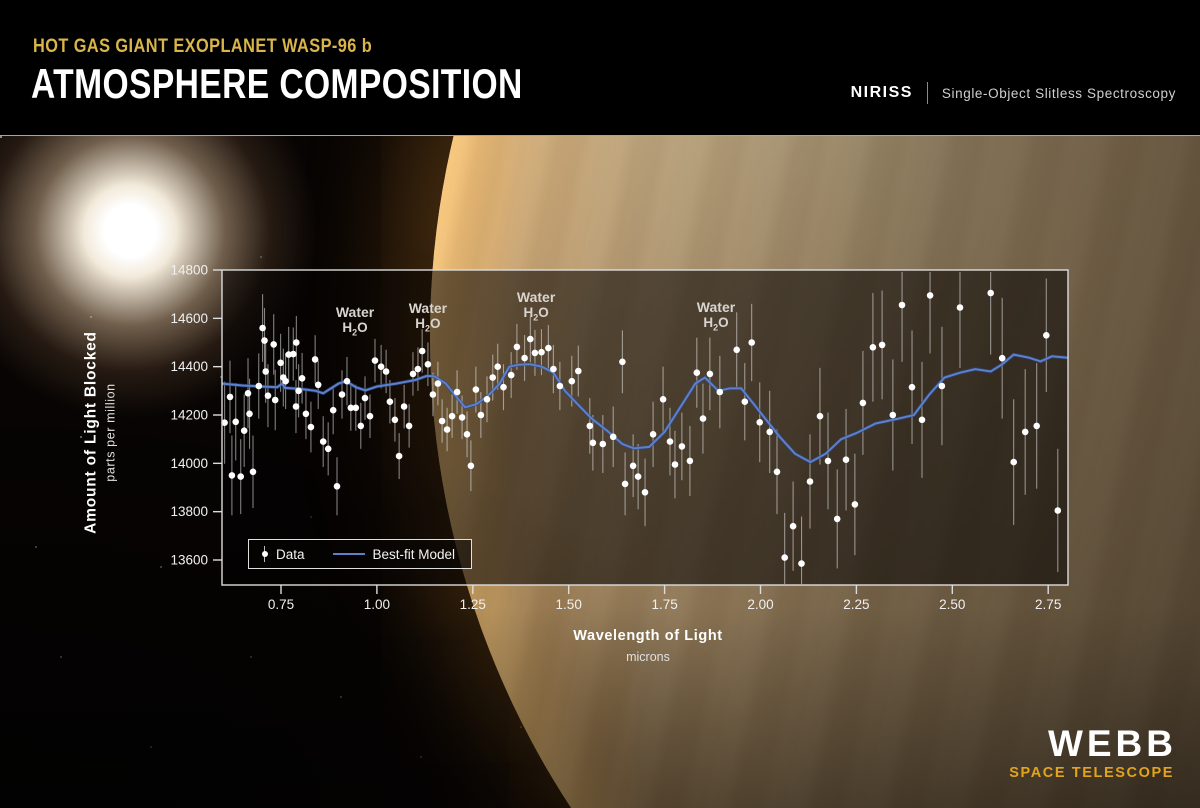 The image size is (1200, 808). What do you see at coordinates (91, 432) in the screenshot?
I see `y-axis-title-text: Amount of Light Blocked` at bounding box center [91, 432].